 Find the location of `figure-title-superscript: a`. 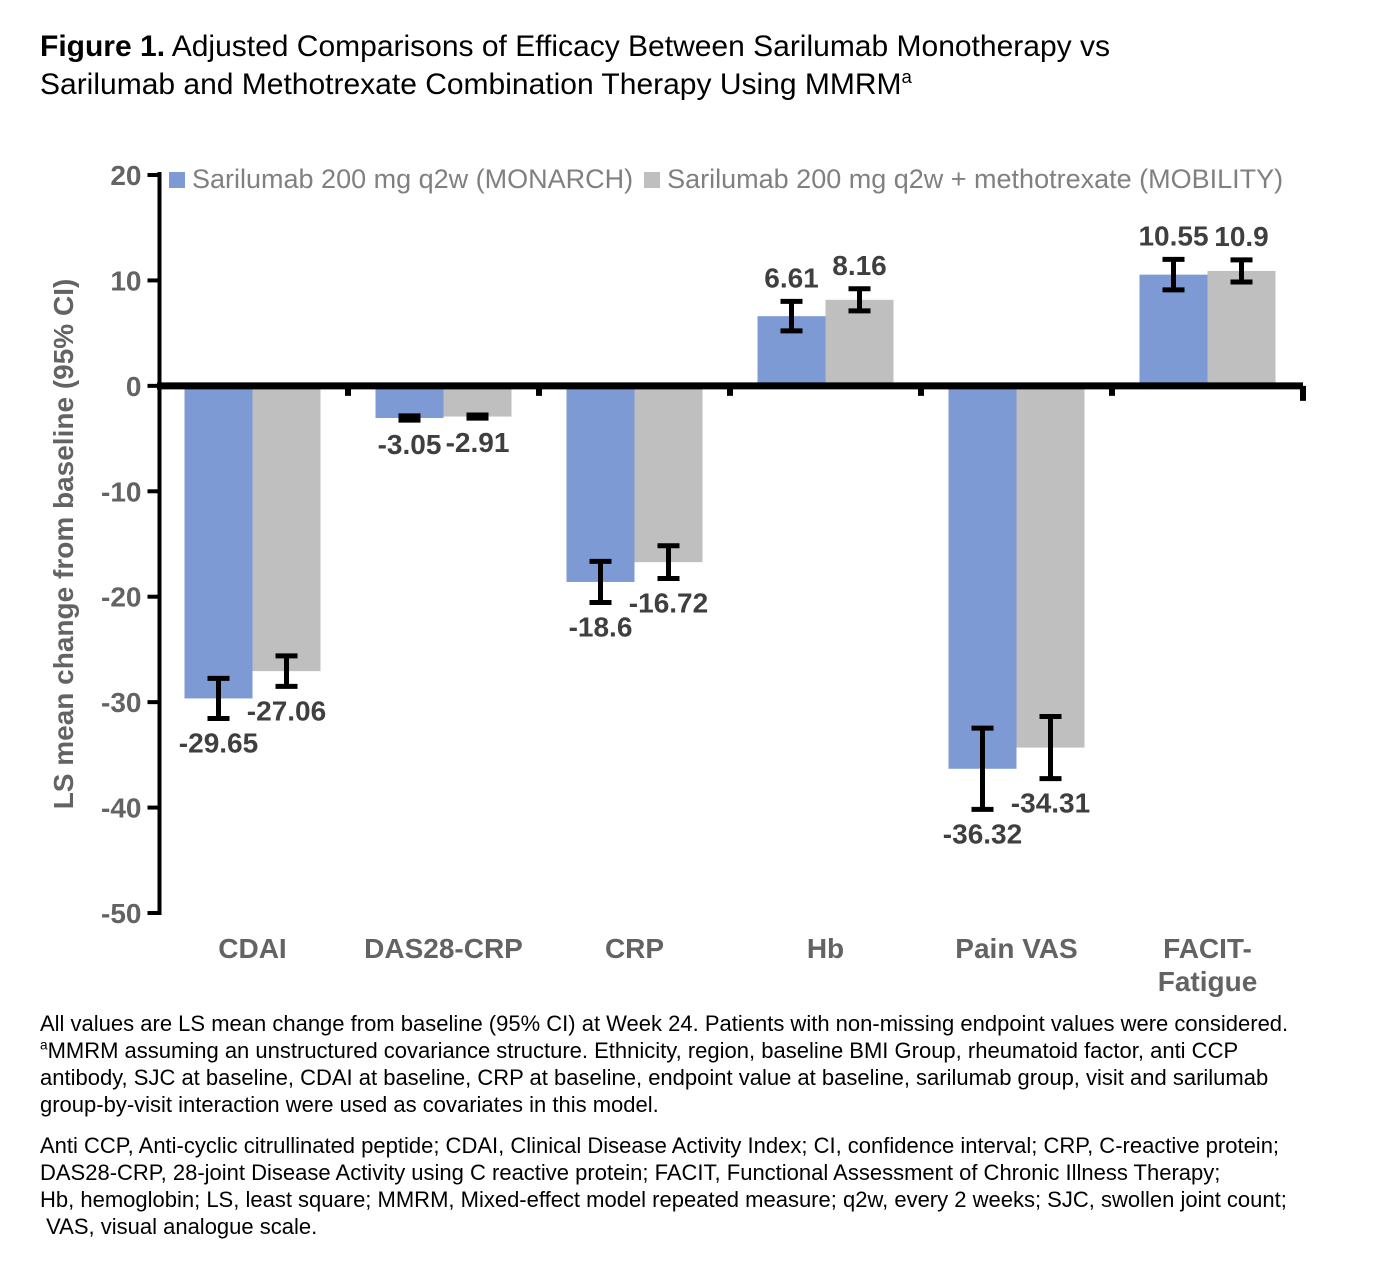

figure-title-superscript: a is located at coordinates (906, 76).